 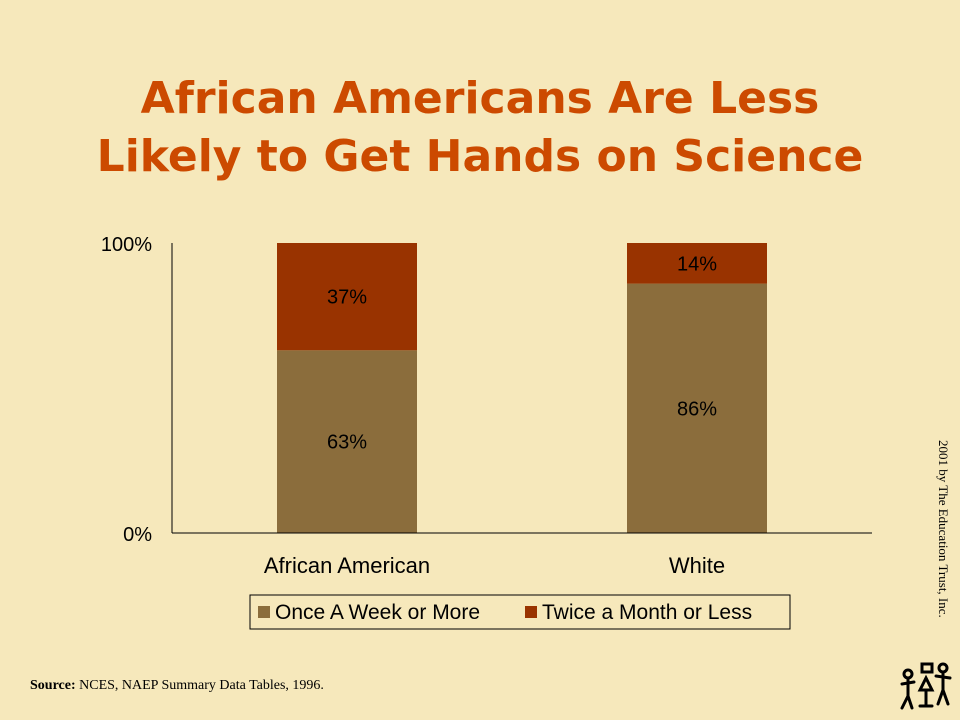 I want to click on source-text: NCES, NAEP Summary Data Tables, 1996., so click(x=201, y=685).